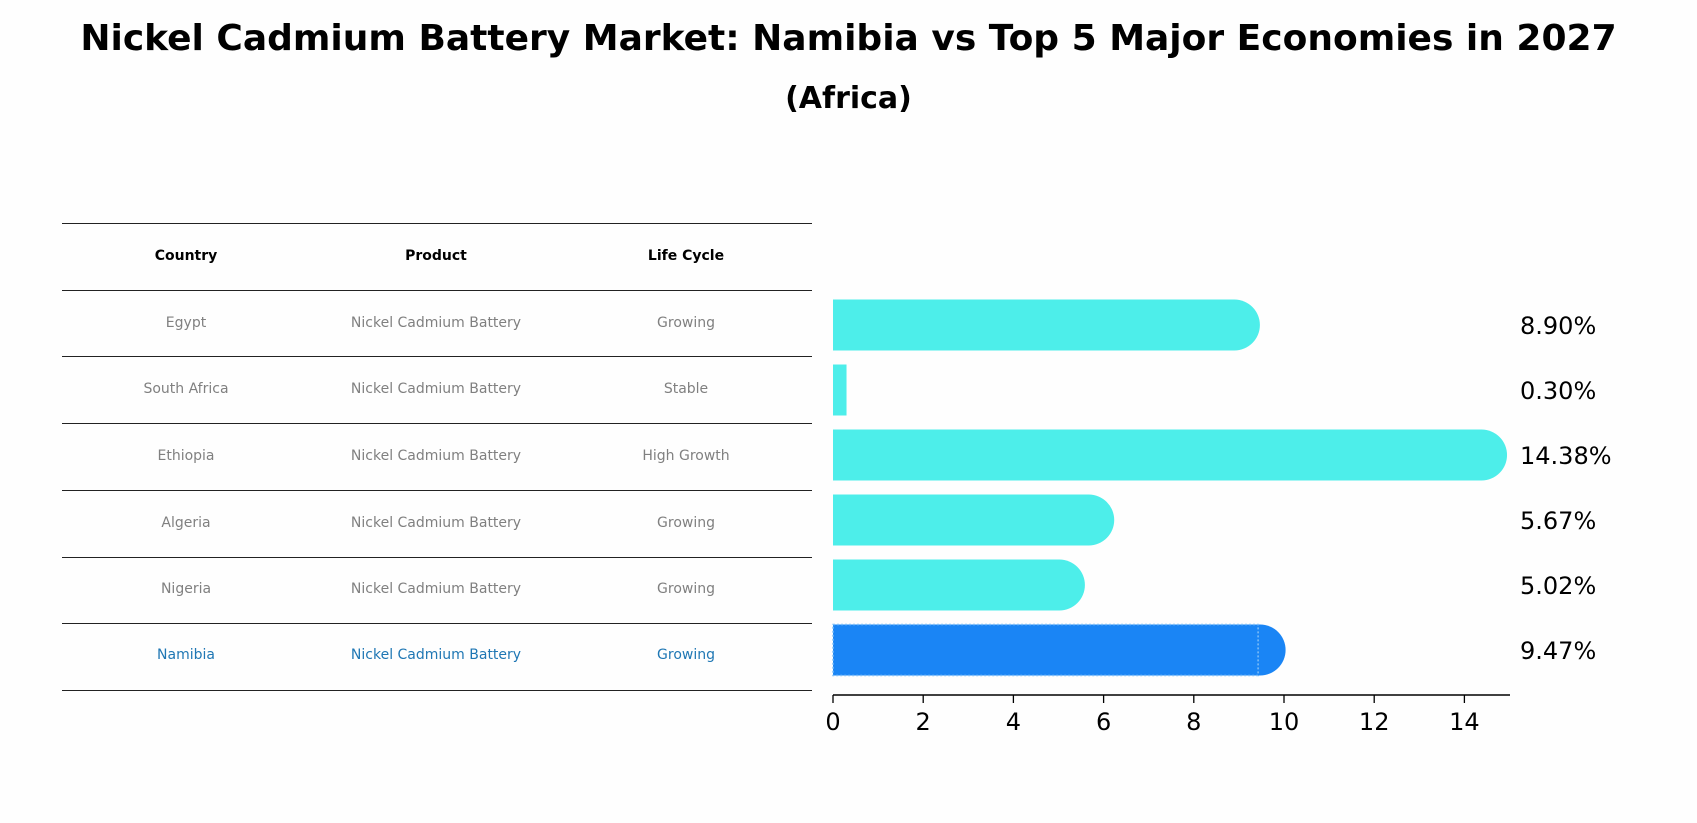  Describe the element at coordinates (186, 523) in the screenshot. I see `table-cell: Algeria` at that location.